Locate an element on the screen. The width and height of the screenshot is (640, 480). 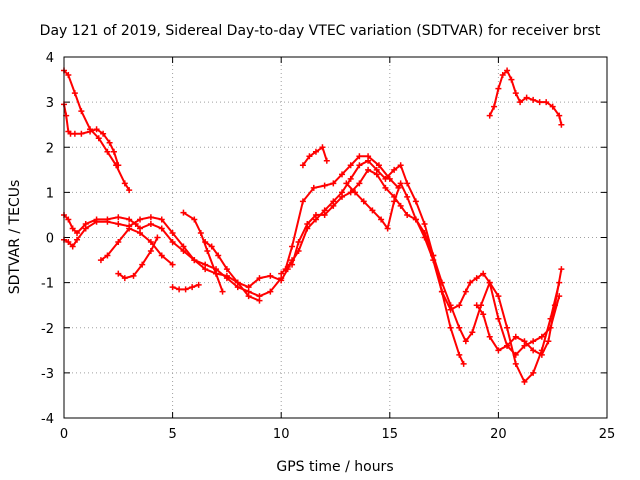
y-tick-label: 0 is located at coordinates (50, 239).